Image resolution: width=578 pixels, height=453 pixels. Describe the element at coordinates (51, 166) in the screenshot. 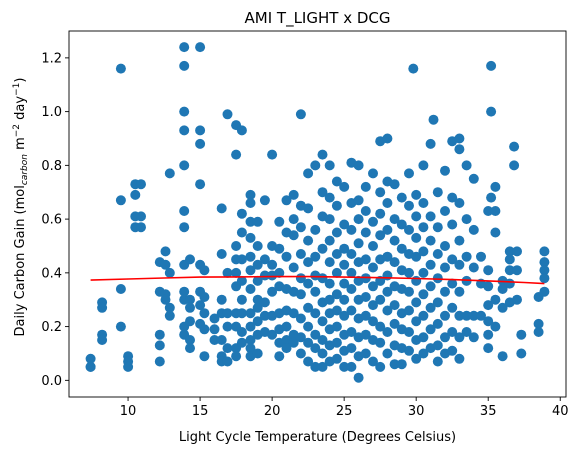

I see `y-tick-label: 0.8` at that location.